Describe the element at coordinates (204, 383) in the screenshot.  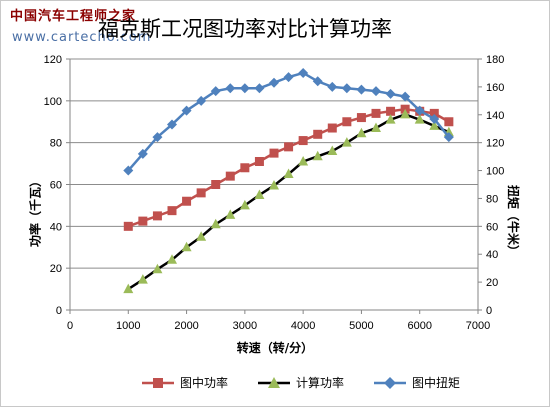
I see `legend-label-0: 图中功率` at that location.